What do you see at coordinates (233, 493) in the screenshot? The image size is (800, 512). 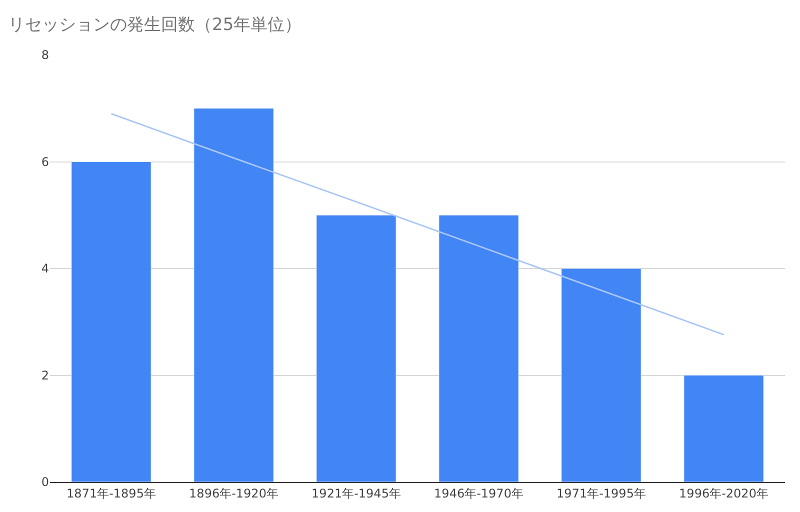 I see `x-tick-label: 1896年-1920年` at bounding box center [233, 493].